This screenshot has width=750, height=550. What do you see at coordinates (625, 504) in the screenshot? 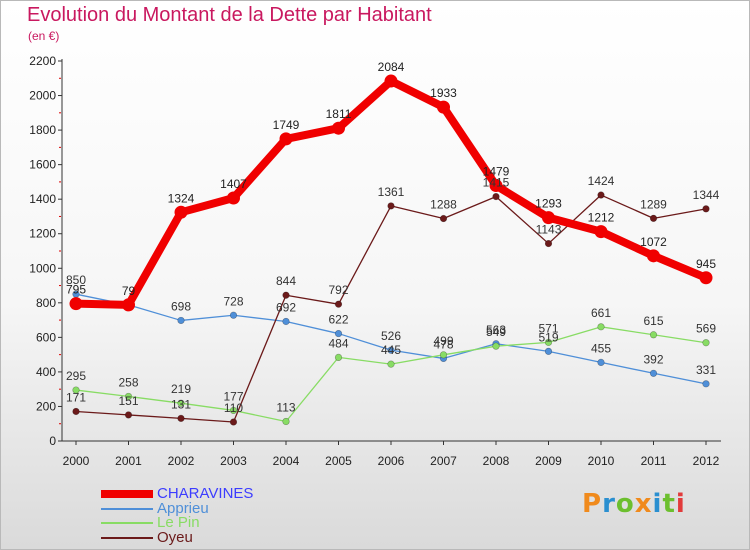
I see `logo-letter: o` at bounding box center [625, 504].